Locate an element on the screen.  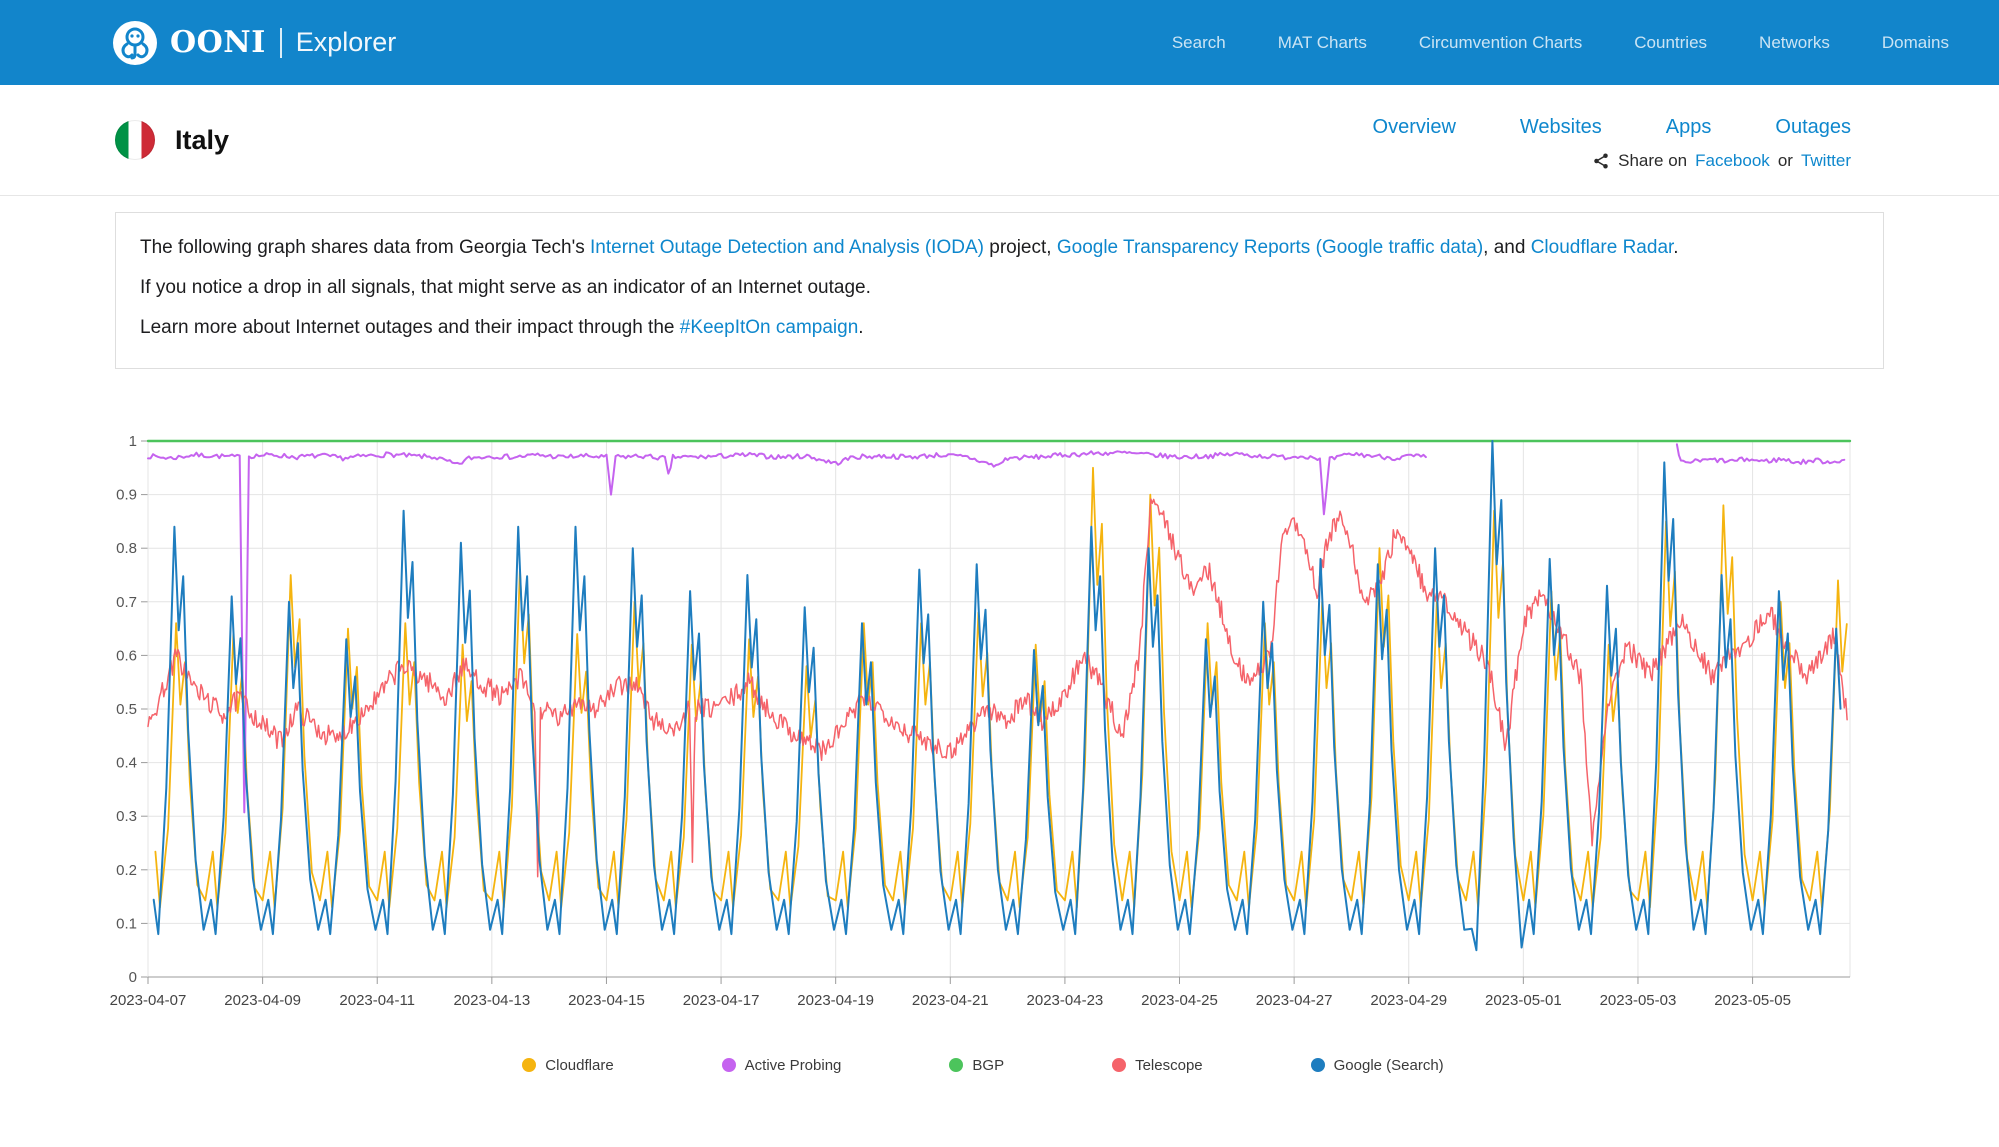
inline-link: #KeepItOn campaign is located at coordinates (769, 327).